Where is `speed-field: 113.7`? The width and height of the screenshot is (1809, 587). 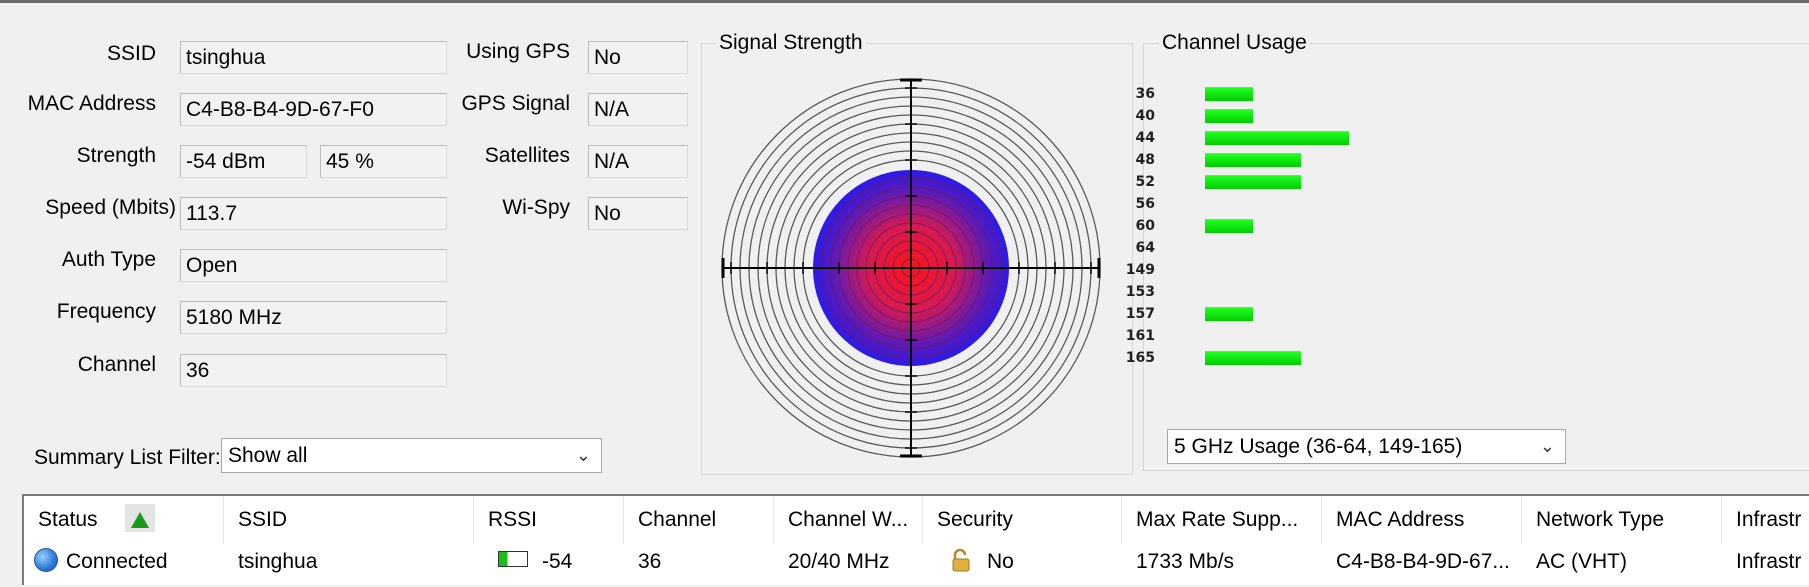 speed-field: 113.7 is located at coordinates (313, 213).